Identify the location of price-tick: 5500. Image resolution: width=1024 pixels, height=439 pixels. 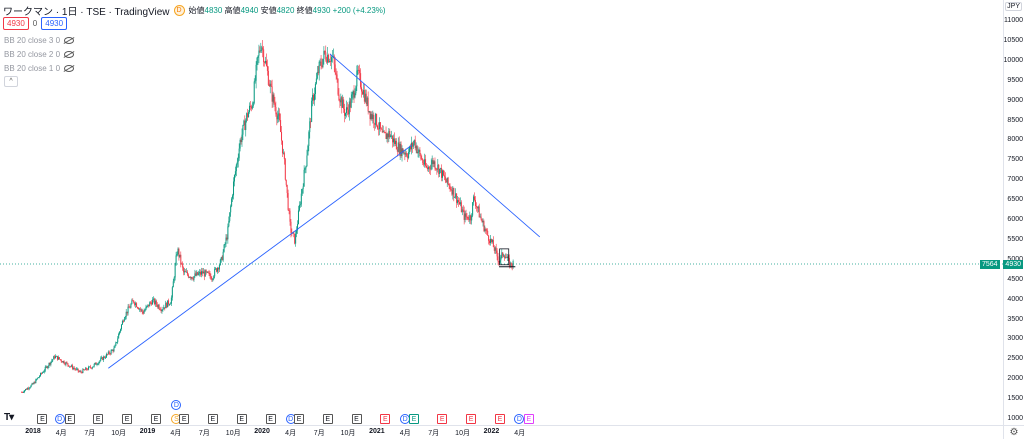
(1015, 239).